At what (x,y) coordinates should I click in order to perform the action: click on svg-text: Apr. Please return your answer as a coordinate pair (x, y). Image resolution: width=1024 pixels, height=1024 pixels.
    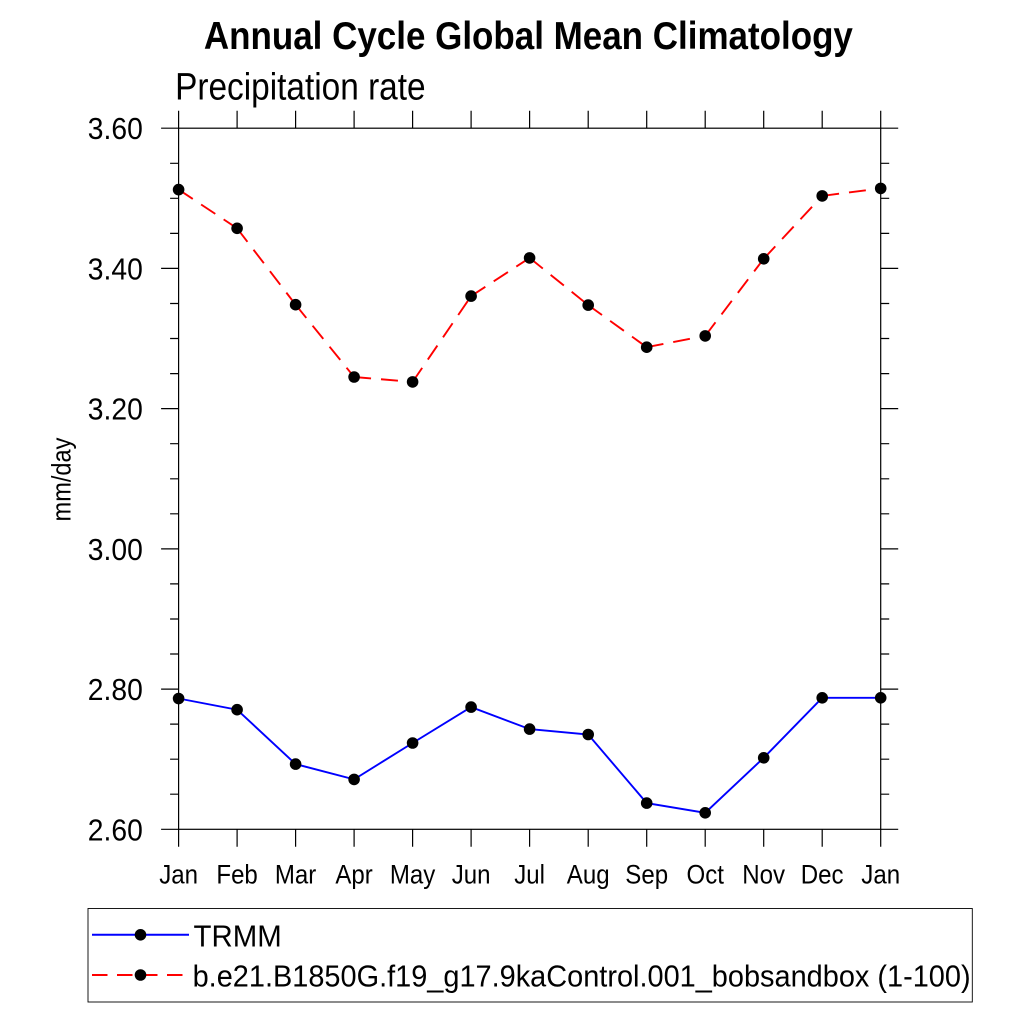
    Looking at the image, I should click on (353, 874).